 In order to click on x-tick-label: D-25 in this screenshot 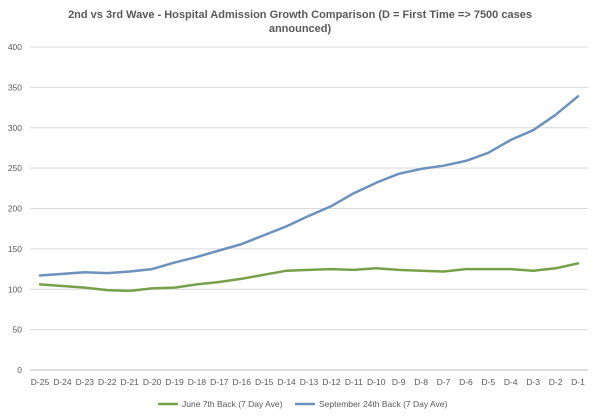, I will do `click(40, 382)`.